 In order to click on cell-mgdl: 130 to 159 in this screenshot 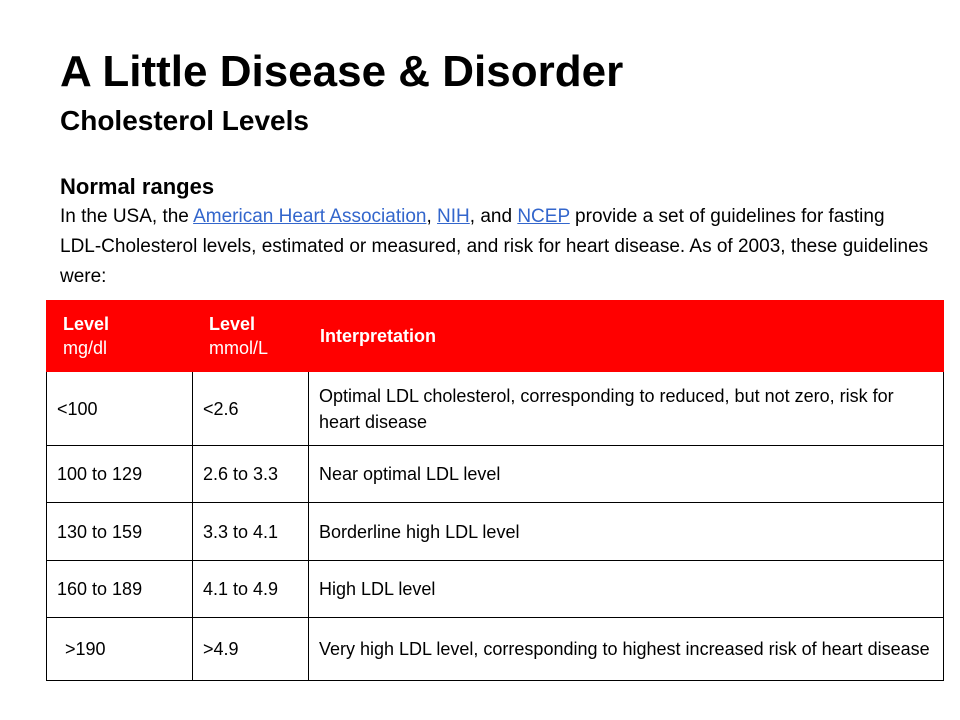, I will do `click(119, 531)`.